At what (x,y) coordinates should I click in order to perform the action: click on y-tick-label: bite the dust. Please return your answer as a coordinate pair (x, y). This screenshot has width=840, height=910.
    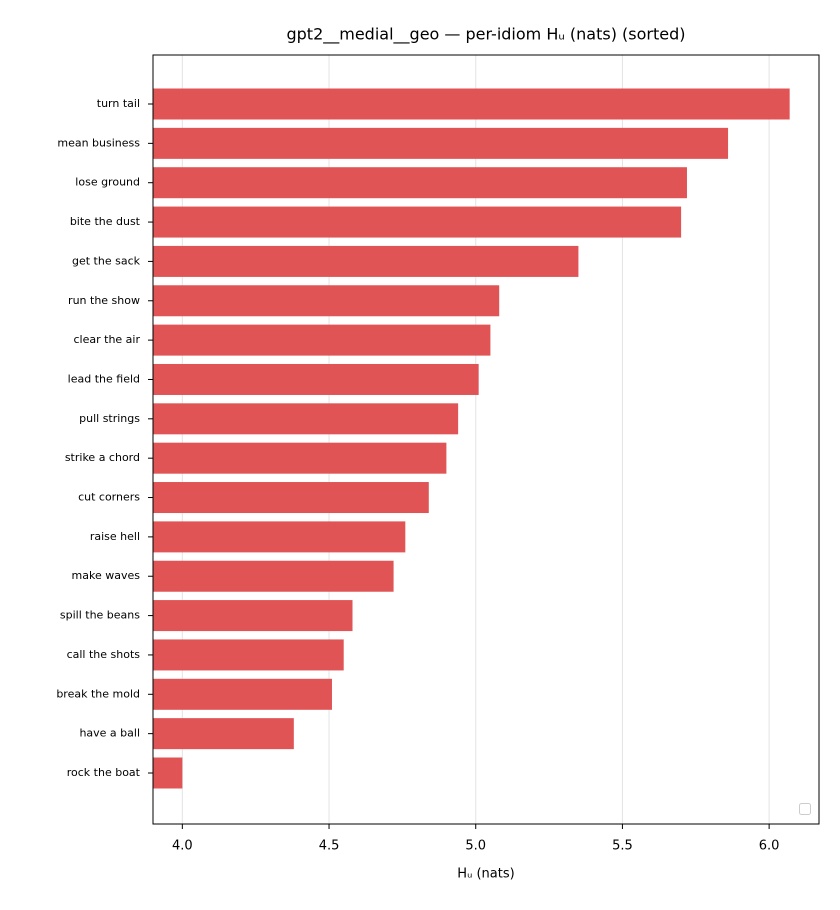
    Looking at the image, I should click on (105, 221).